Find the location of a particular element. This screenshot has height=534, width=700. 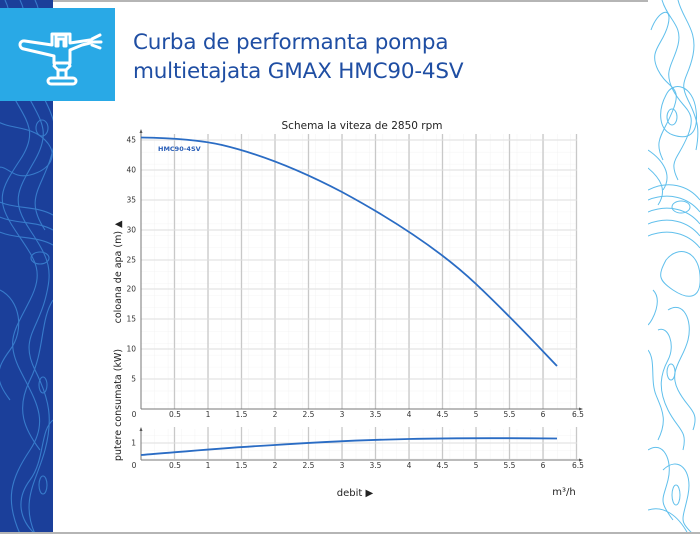

logo-box is located at coordinates (57, 54).